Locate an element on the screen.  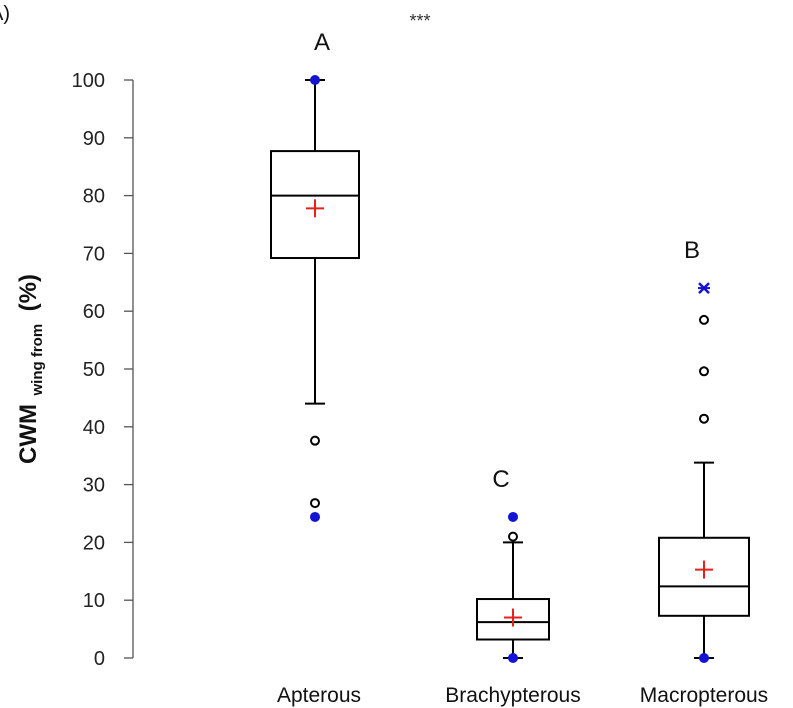
significance-label: *** is located at coordinates (419, 21).